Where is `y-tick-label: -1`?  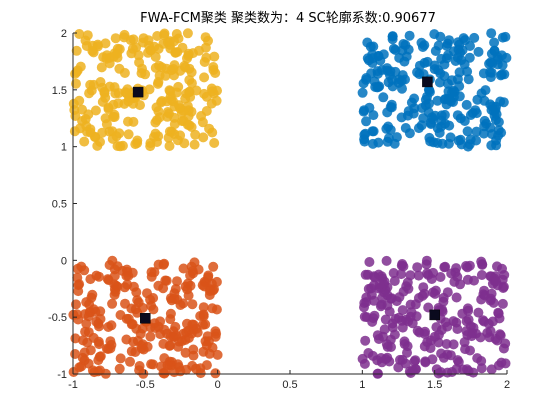 y-tick-label: -1 is located at coordinates (62, 375).